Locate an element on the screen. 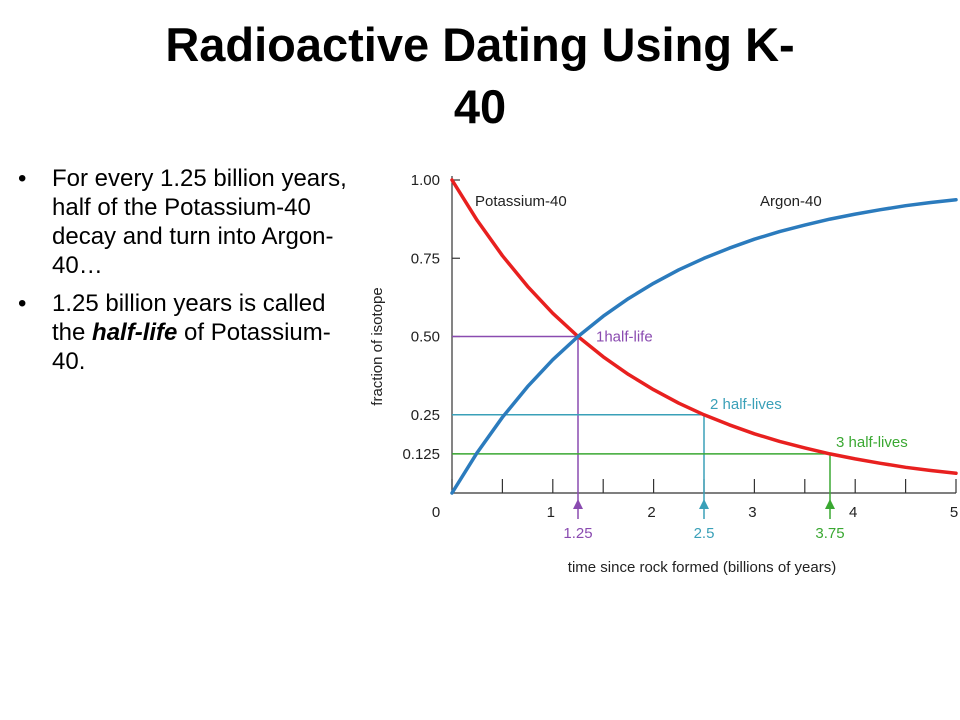 Image resolution: width=960 pixels, height=720 pixels. x-tick-label: 3 is located at coordinates (752, 512).